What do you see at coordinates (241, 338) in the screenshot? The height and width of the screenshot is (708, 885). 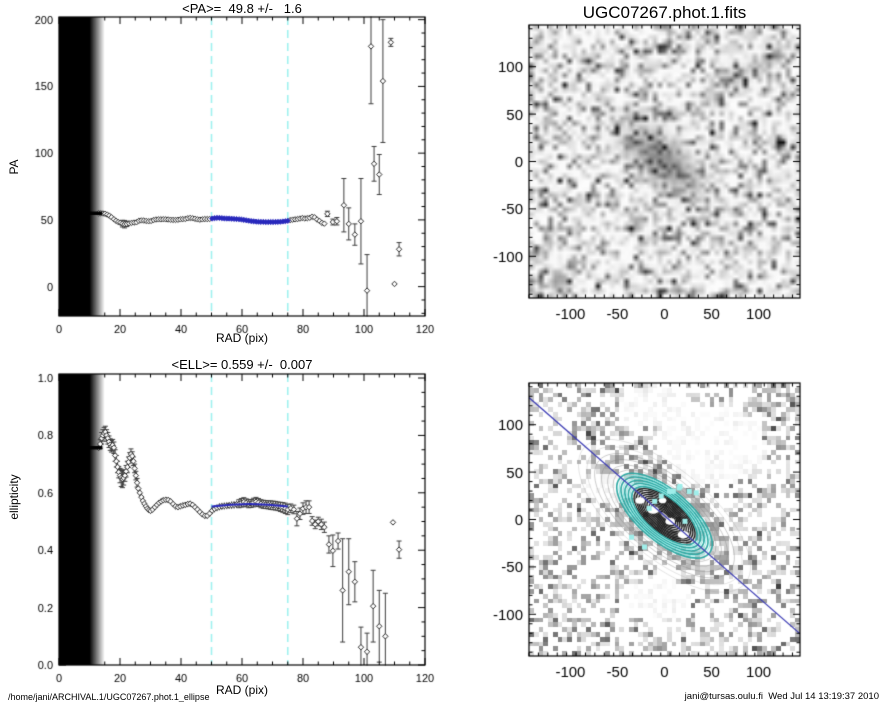 I see `pa-x-axis-label: RAD (pix)` at bounding box center [241, 338].